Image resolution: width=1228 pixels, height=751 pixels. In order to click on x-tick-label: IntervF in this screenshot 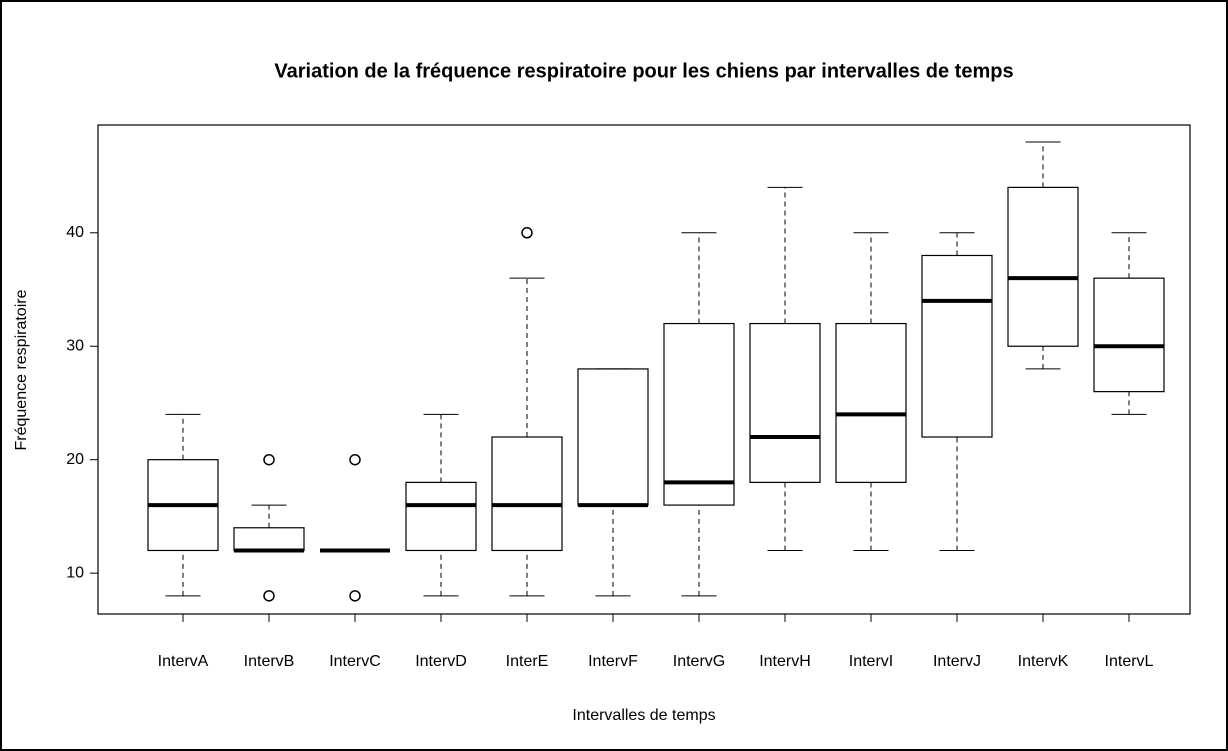, I will do `click(613, 661)`.